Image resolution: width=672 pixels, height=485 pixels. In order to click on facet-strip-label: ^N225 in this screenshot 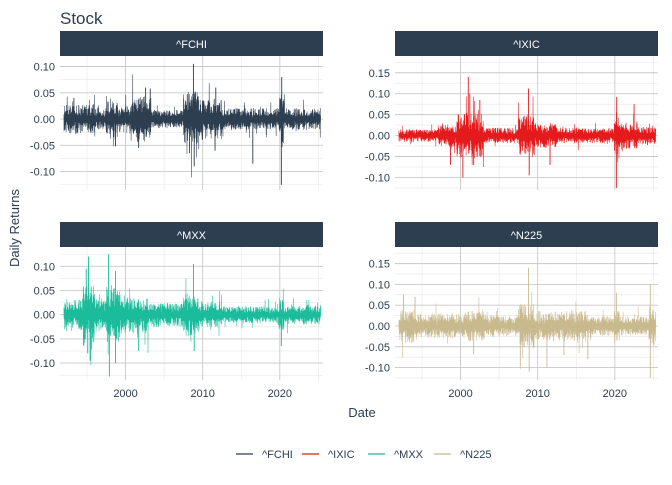, I will do `click(526, 236)`.